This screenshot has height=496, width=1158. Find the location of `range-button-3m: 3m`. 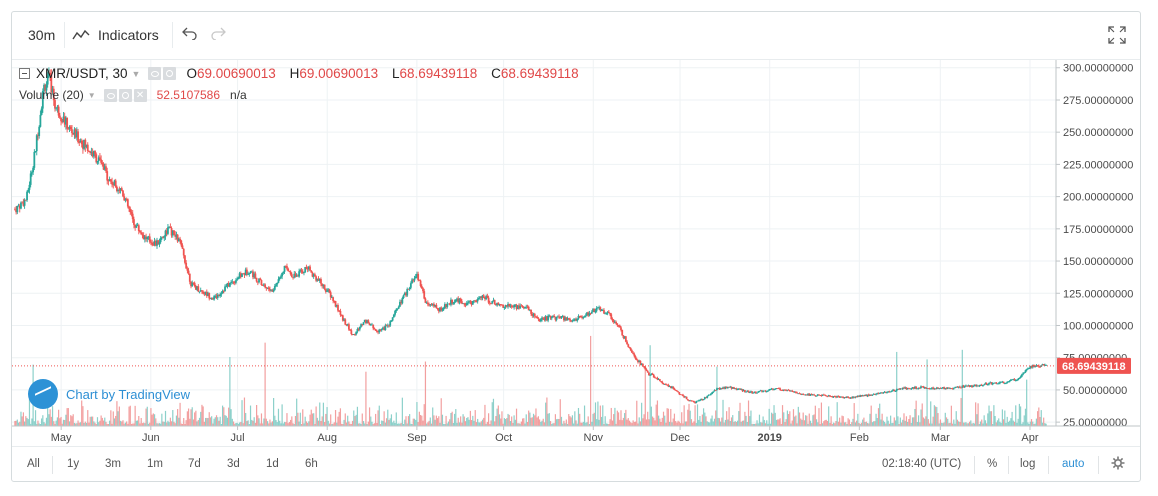

range-button-3m: 3m is located at coordinates (113, 464).